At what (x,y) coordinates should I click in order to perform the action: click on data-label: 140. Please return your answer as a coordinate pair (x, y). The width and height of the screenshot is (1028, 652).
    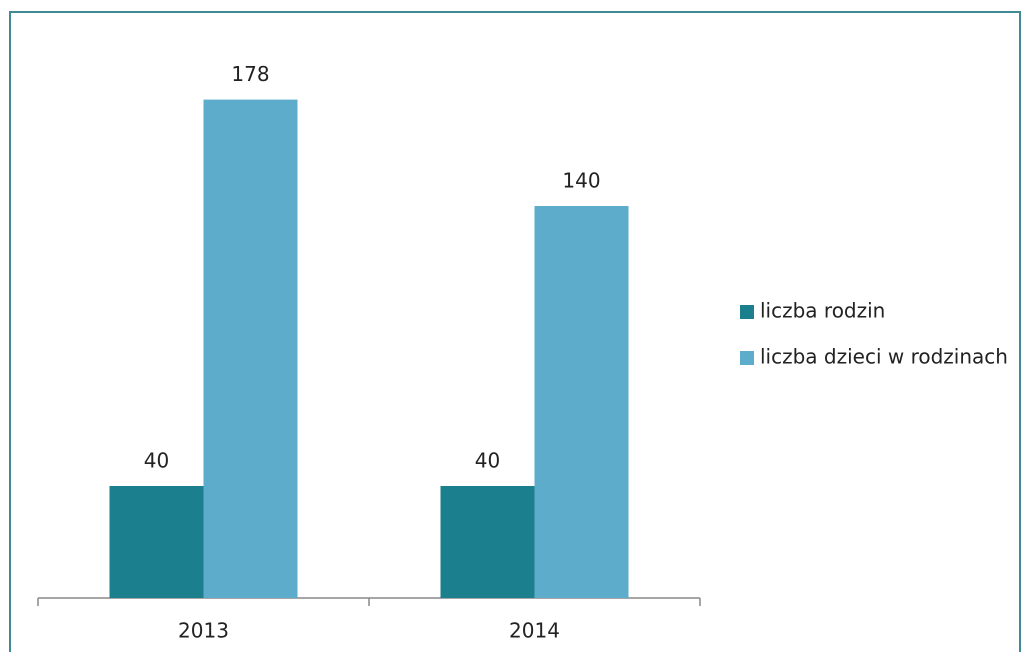
    Looking at the image, I should click on (581, 181).